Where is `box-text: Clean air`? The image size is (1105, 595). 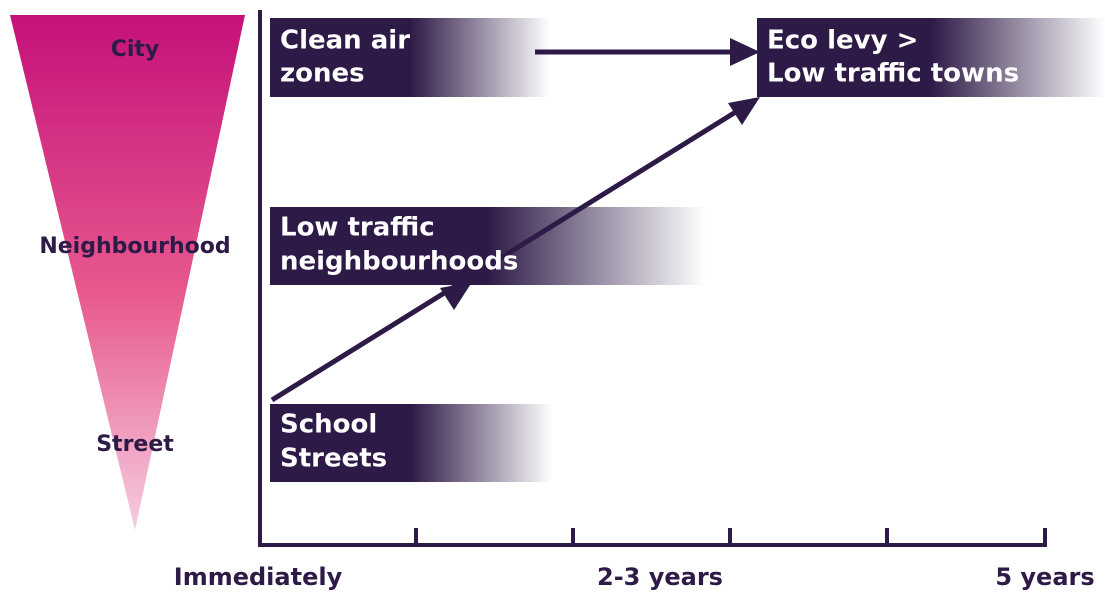
box-text: Clean air is located at coordinates (345, 41).